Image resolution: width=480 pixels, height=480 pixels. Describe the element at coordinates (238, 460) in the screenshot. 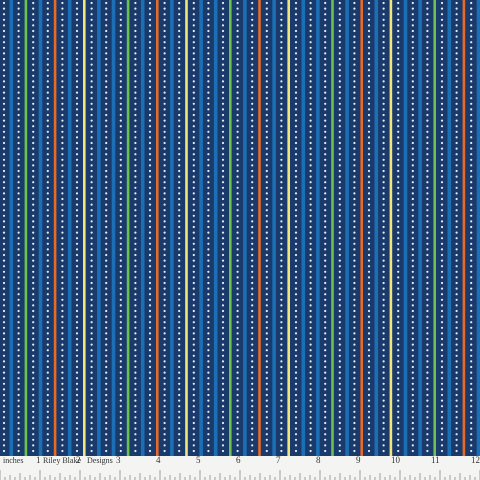

I see `ruler-number: 6` at that location.